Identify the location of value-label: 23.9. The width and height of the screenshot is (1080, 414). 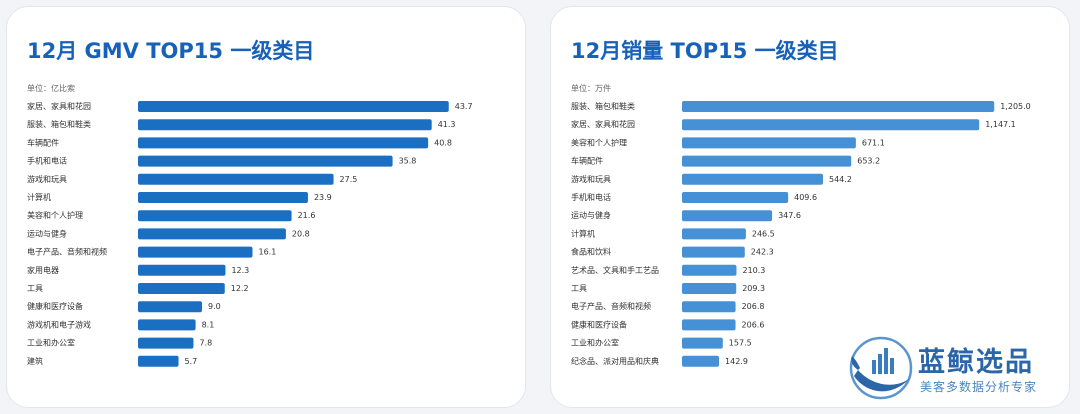
(323, 197).